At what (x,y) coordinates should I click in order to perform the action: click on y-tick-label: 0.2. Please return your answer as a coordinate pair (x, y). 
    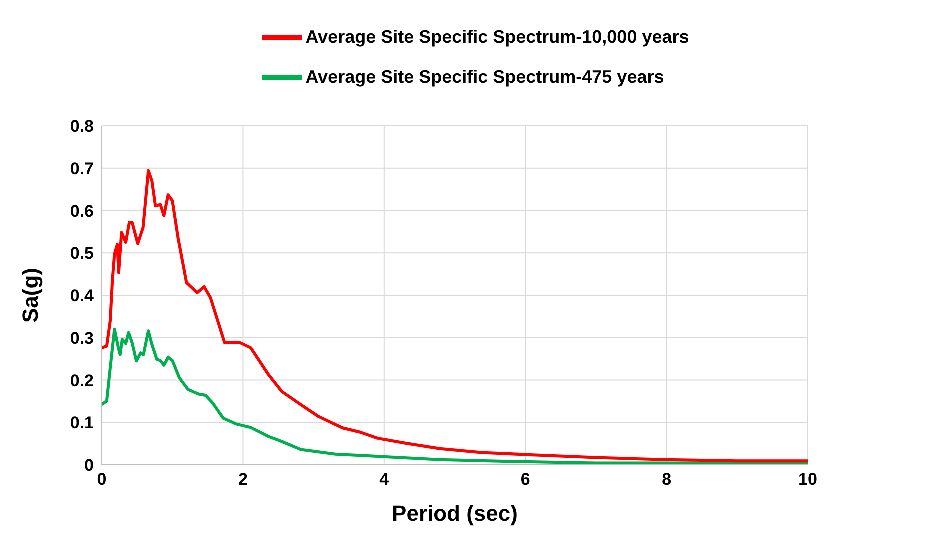
    Looking at the image, I should click on (82, 380).